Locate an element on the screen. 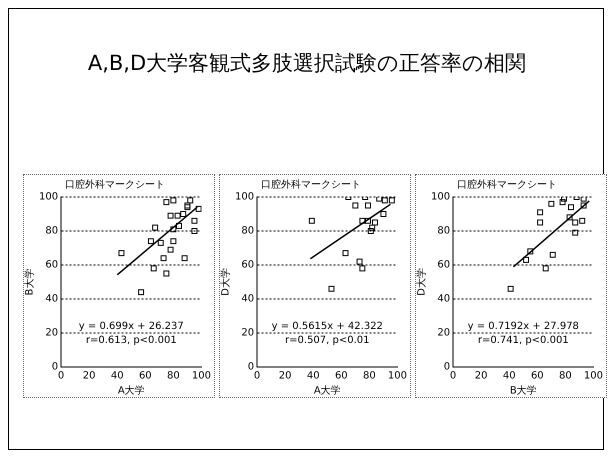  y-axis-title: D大学 is located at coordinates (226, 282).